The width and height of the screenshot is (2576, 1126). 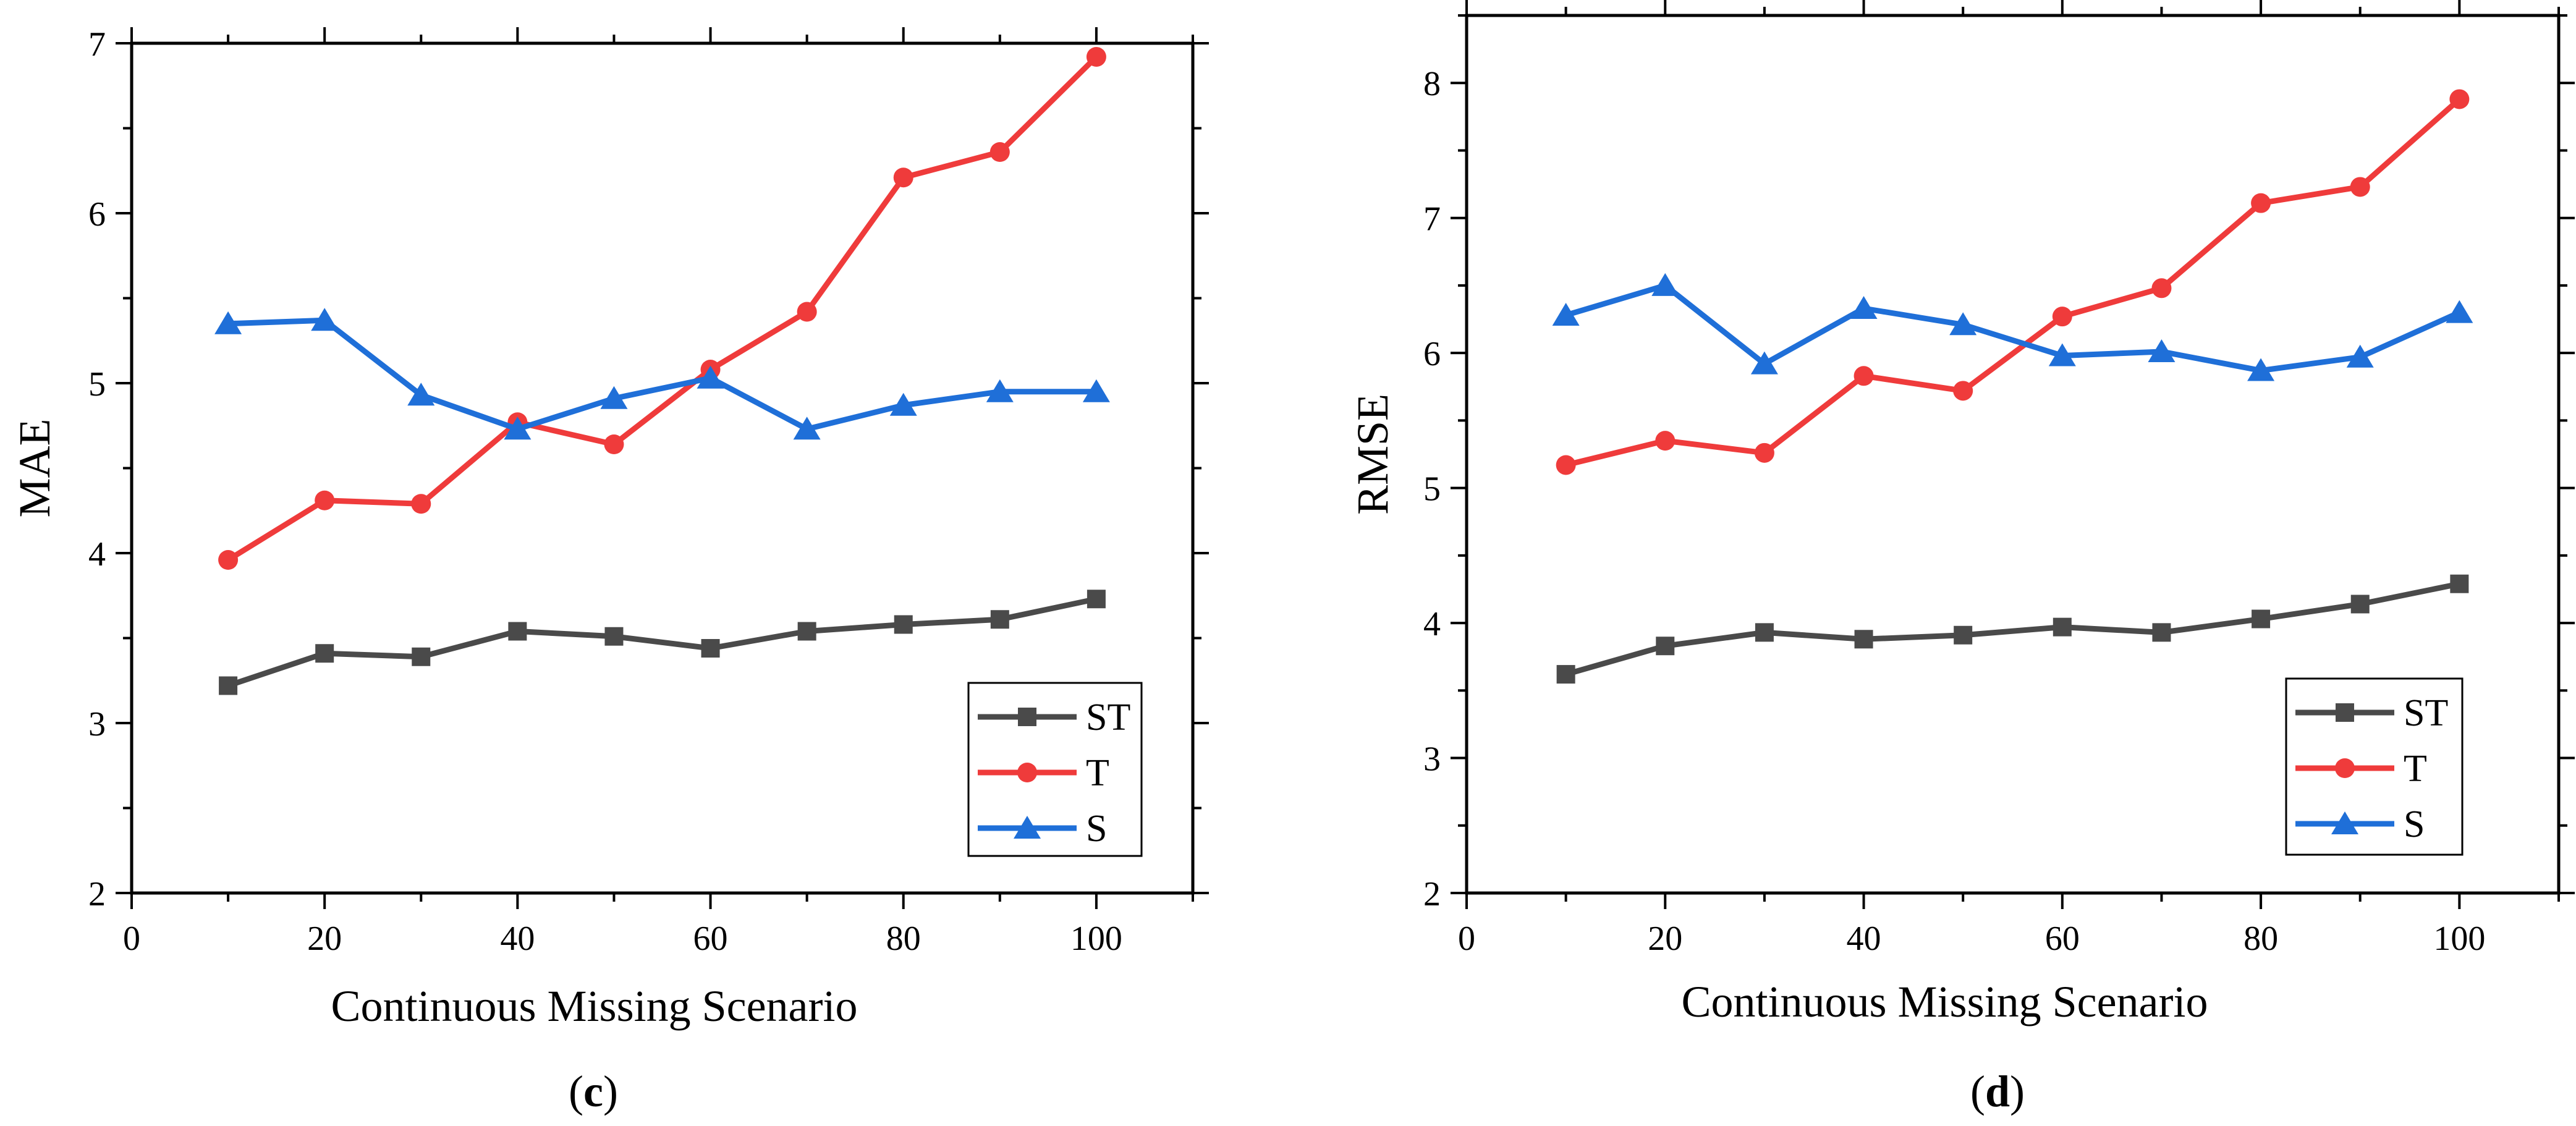 What do you see at coordinates (34, 468) in the screenshot?
I see `y-axis-title: MAE` at bounding box center [34, 468].